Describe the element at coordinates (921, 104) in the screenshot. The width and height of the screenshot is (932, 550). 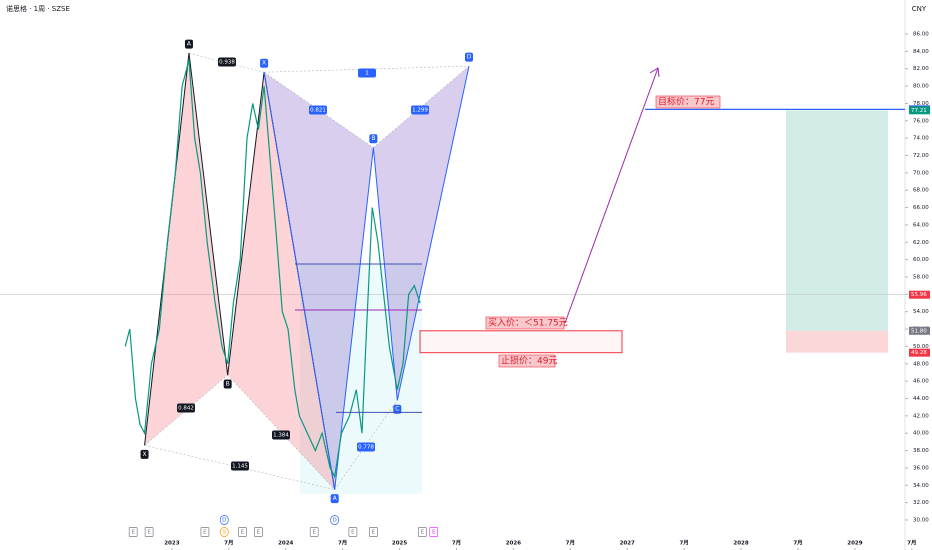
I see `y-tick-label: 78.00` at that location.